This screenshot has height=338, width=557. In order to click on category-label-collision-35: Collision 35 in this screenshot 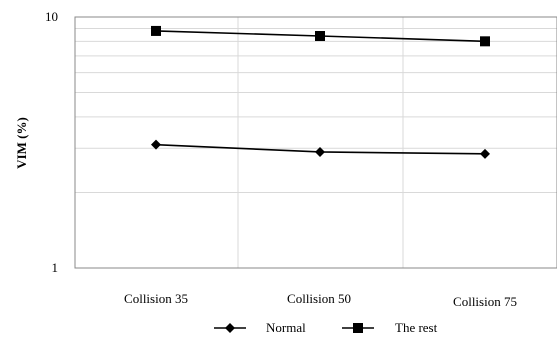, I will do `click(156, 298)`.